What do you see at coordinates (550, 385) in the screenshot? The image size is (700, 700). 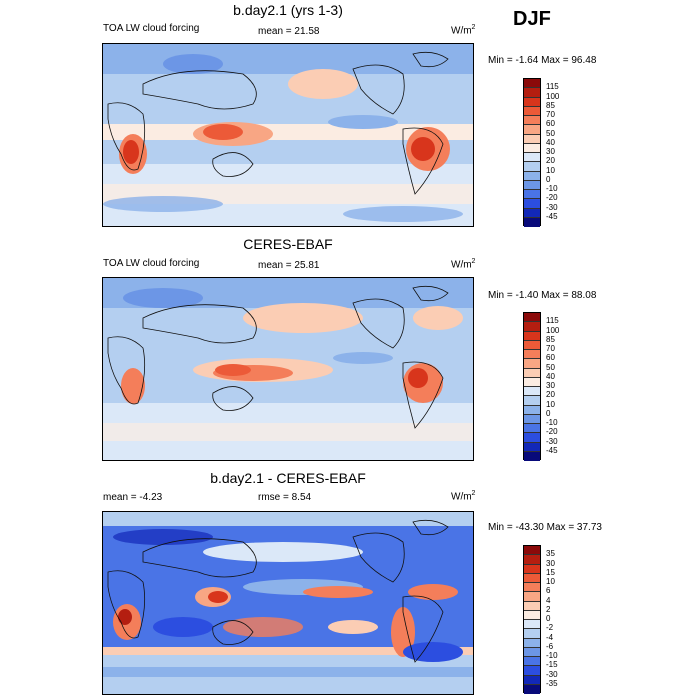 I see `panel-2-colorbar-tick-label: 30` at bounding box center [550, 385].